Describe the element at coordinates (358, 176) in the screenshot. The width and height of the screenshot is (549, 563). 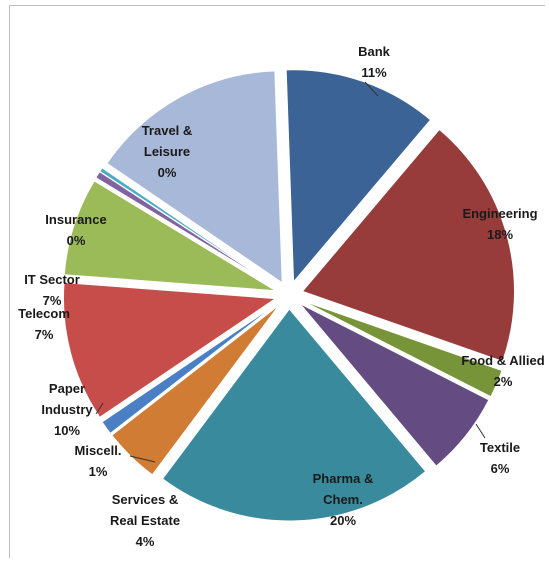
I see `slice-bank` at that location.